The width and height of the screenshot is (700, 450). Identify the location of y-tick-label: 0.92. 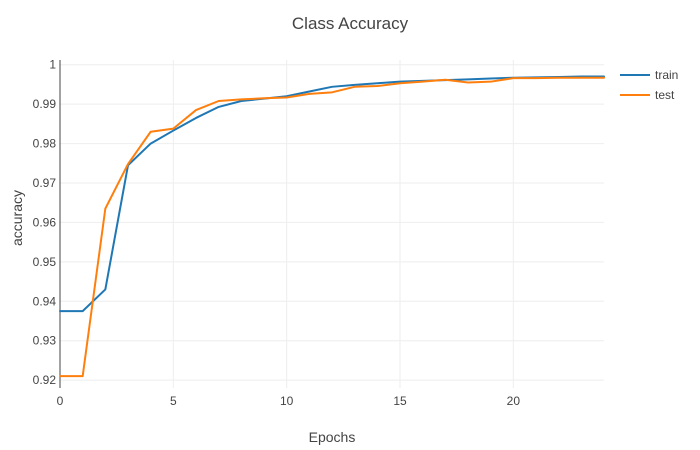
(45, 380).